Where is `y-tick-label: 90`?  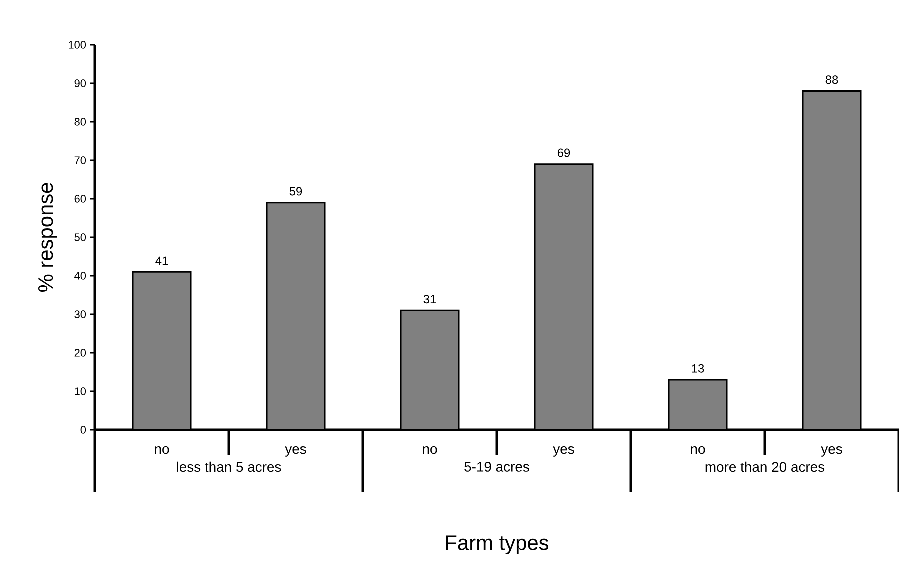
y-tick-label: 90 is located at coordinates (80, 84).